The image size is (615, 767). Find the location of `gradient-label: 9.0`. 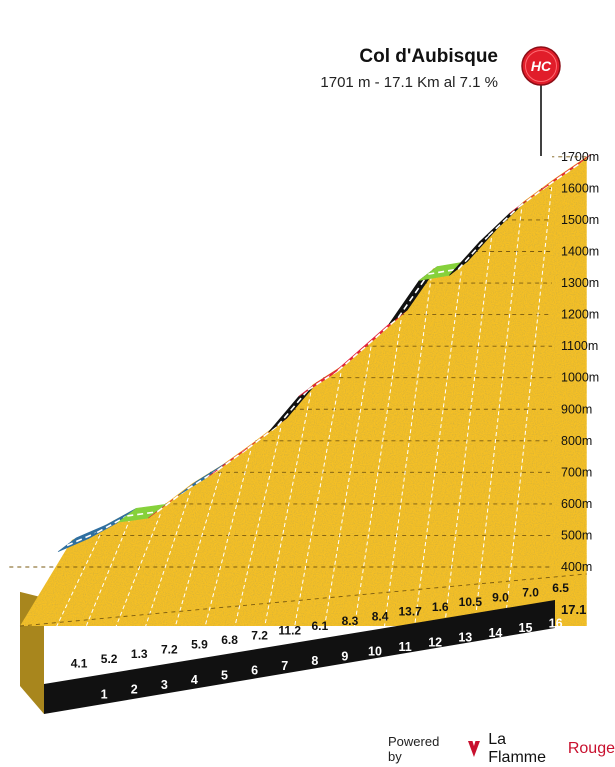

gradient-label: 9.0 is located at coordinates (500, 597).